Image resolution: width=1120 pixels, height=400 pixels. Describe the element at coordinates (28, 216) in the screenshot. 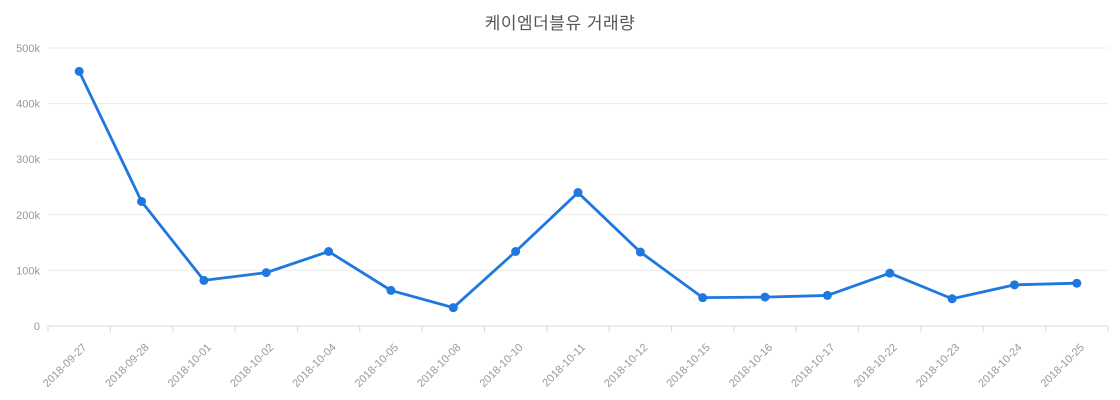

I see `y-axis-tick-label: 200k` at that location.